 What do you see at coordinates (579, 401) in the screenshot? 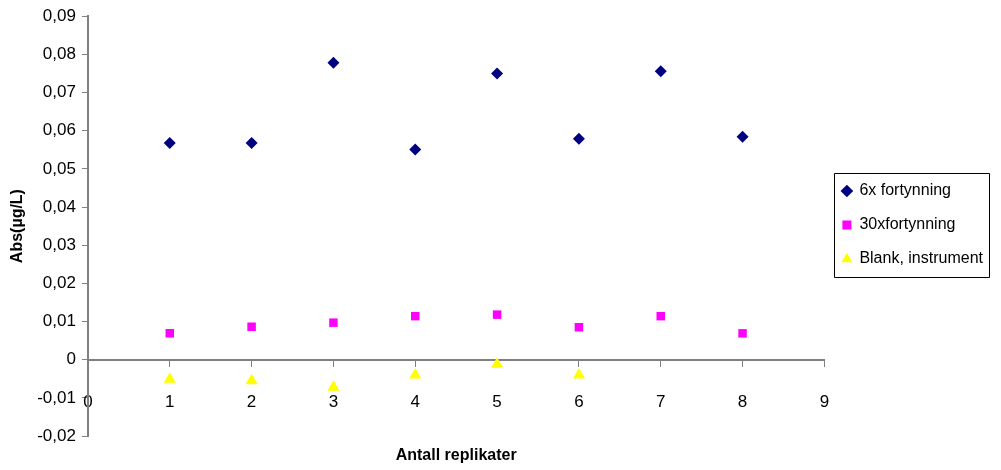
I see `x-tick-label: 6` at bounding box center [579, 401].